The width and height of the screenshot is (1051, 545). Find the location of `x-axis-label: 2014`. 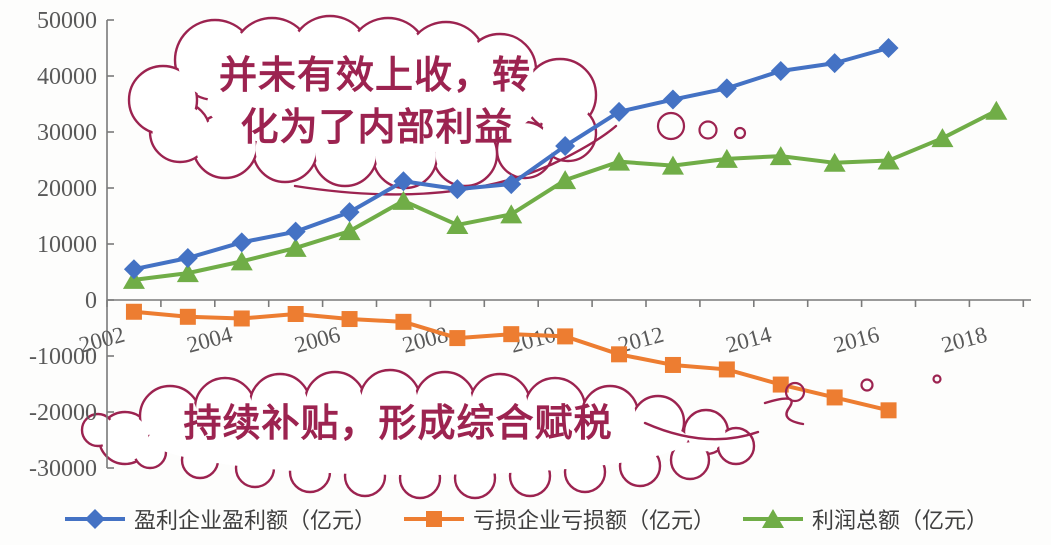

x-axis-label: 2014 is located at coordinates (748, 340).